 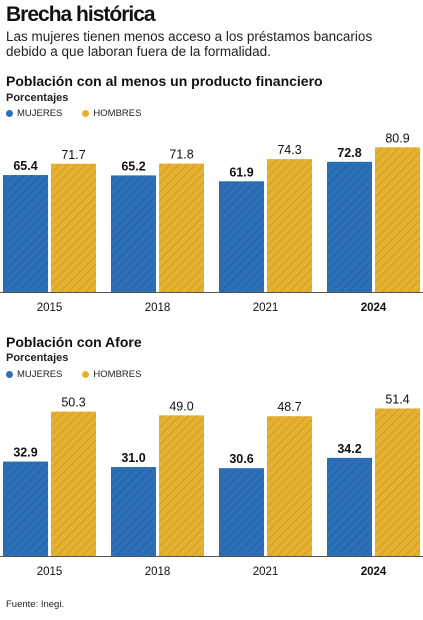 I want to click on source-note: Fuente: Inegi., so click(x=35, y=604).